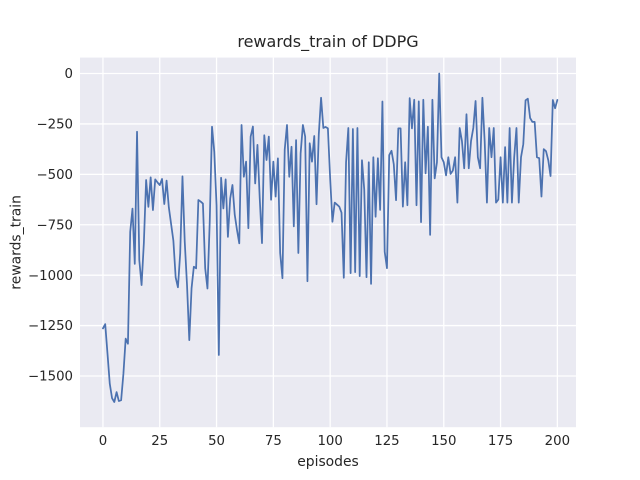 The height and width of the screenshot is (480, 640). Describe the element at coordinates (69, 74) in the screenshot. I see `y-tick-label: 0` at that location.